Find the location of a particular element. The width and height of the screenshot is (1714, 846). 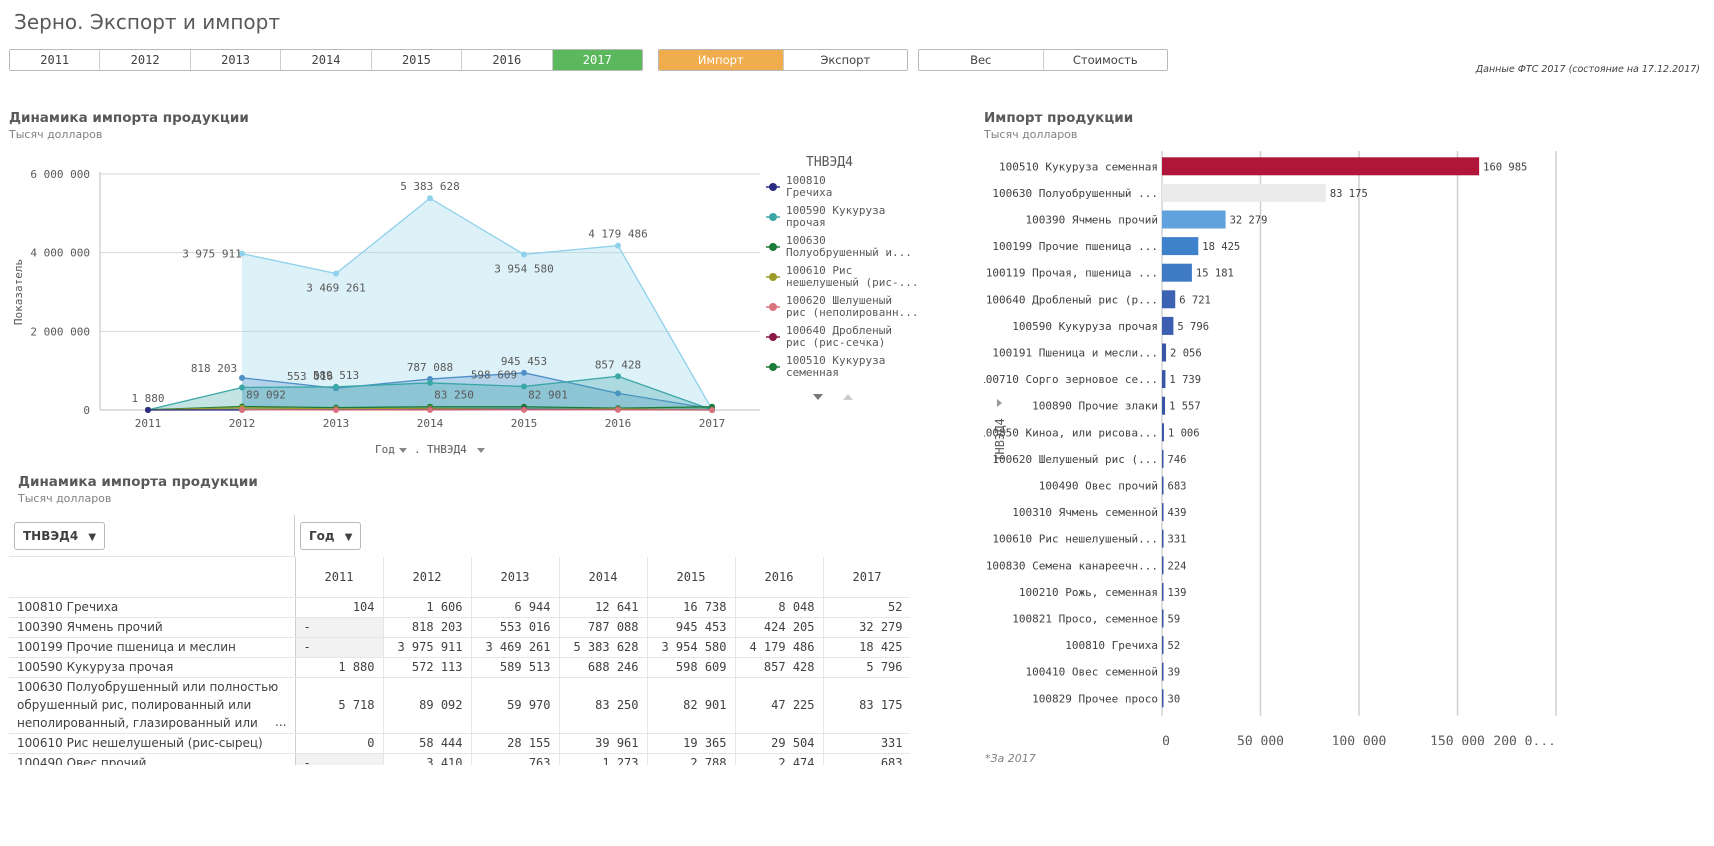

legend-item-line2: рис (рис-сечка) is located at coordinates (835, 342).